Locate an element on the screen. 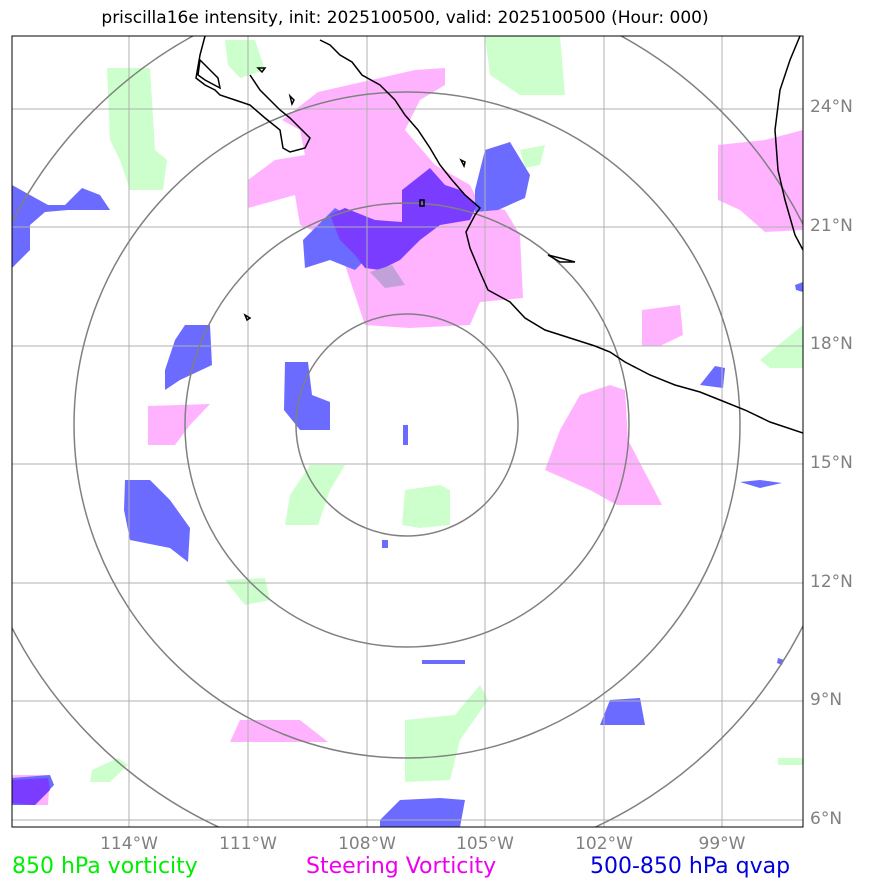 The image size is (873, 891). lon-label-108w: 108°W is located at coordinates (367, 844).